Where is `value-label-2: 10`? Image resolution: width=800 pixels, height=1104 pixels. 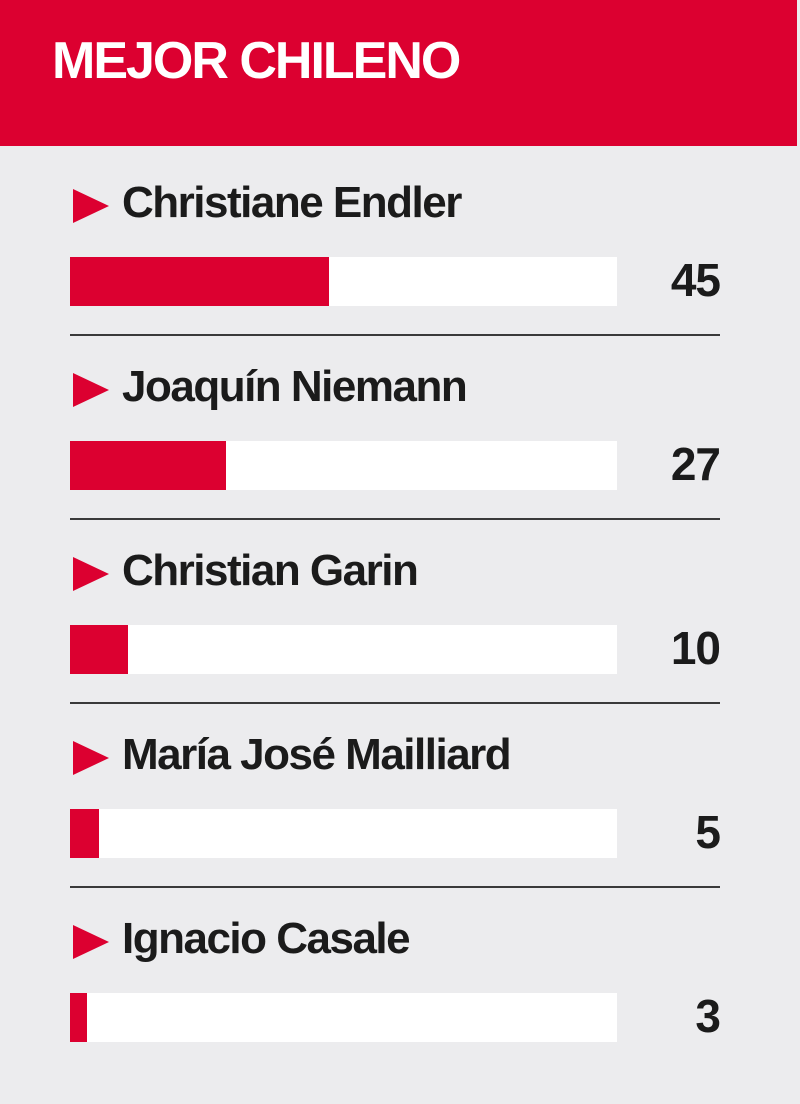 value-label-2: 10 is located at coordinates (695, 648).